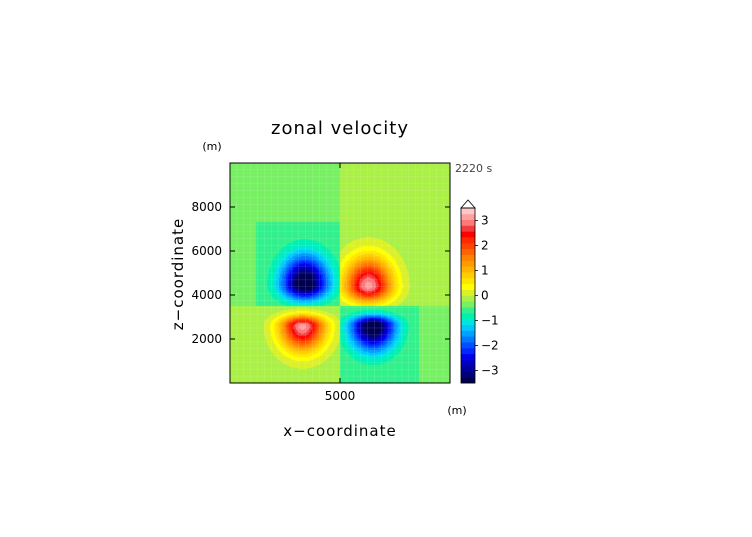 The width and height of the screenshot is (752, 537). I want to click on colorbar: 3 2 1 0 −1 −2 −3, so click(479, 291).